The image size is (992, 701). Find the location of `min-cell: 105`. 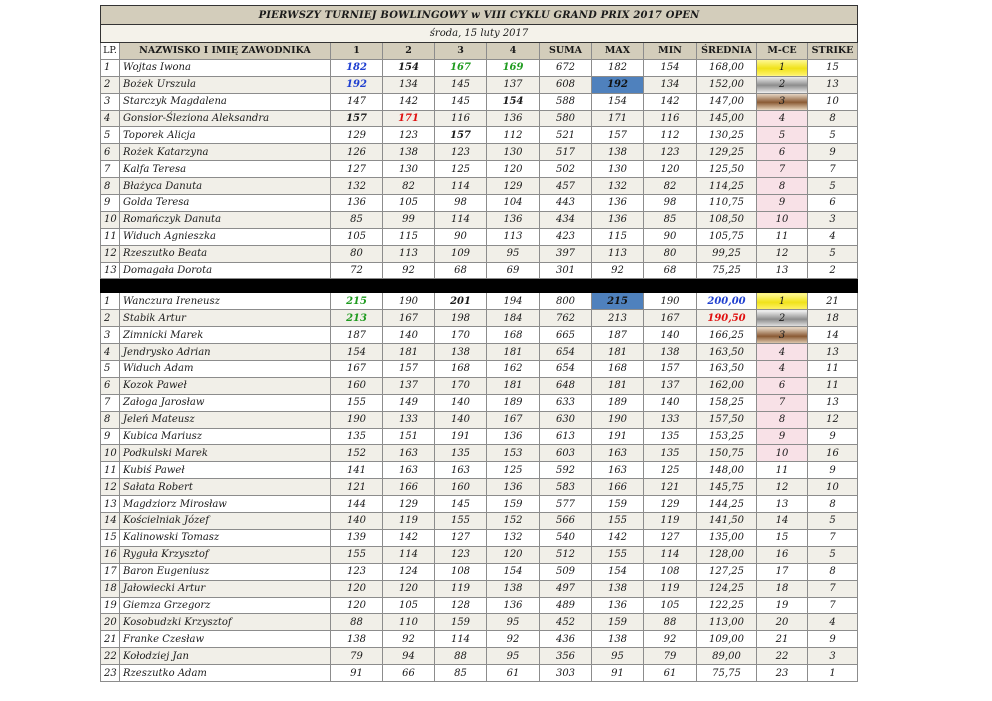

min-cell: 105 is located at coordinates (670, 605).